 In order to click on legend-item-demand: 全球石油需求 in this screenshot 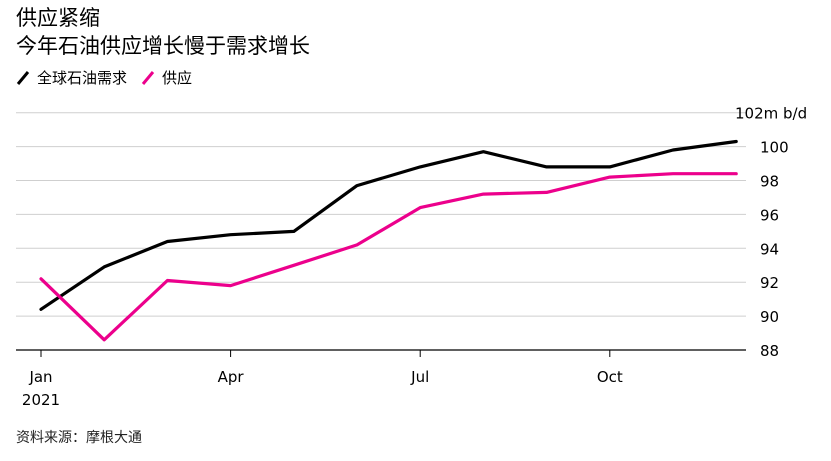, I will do `click(71, 78)`.